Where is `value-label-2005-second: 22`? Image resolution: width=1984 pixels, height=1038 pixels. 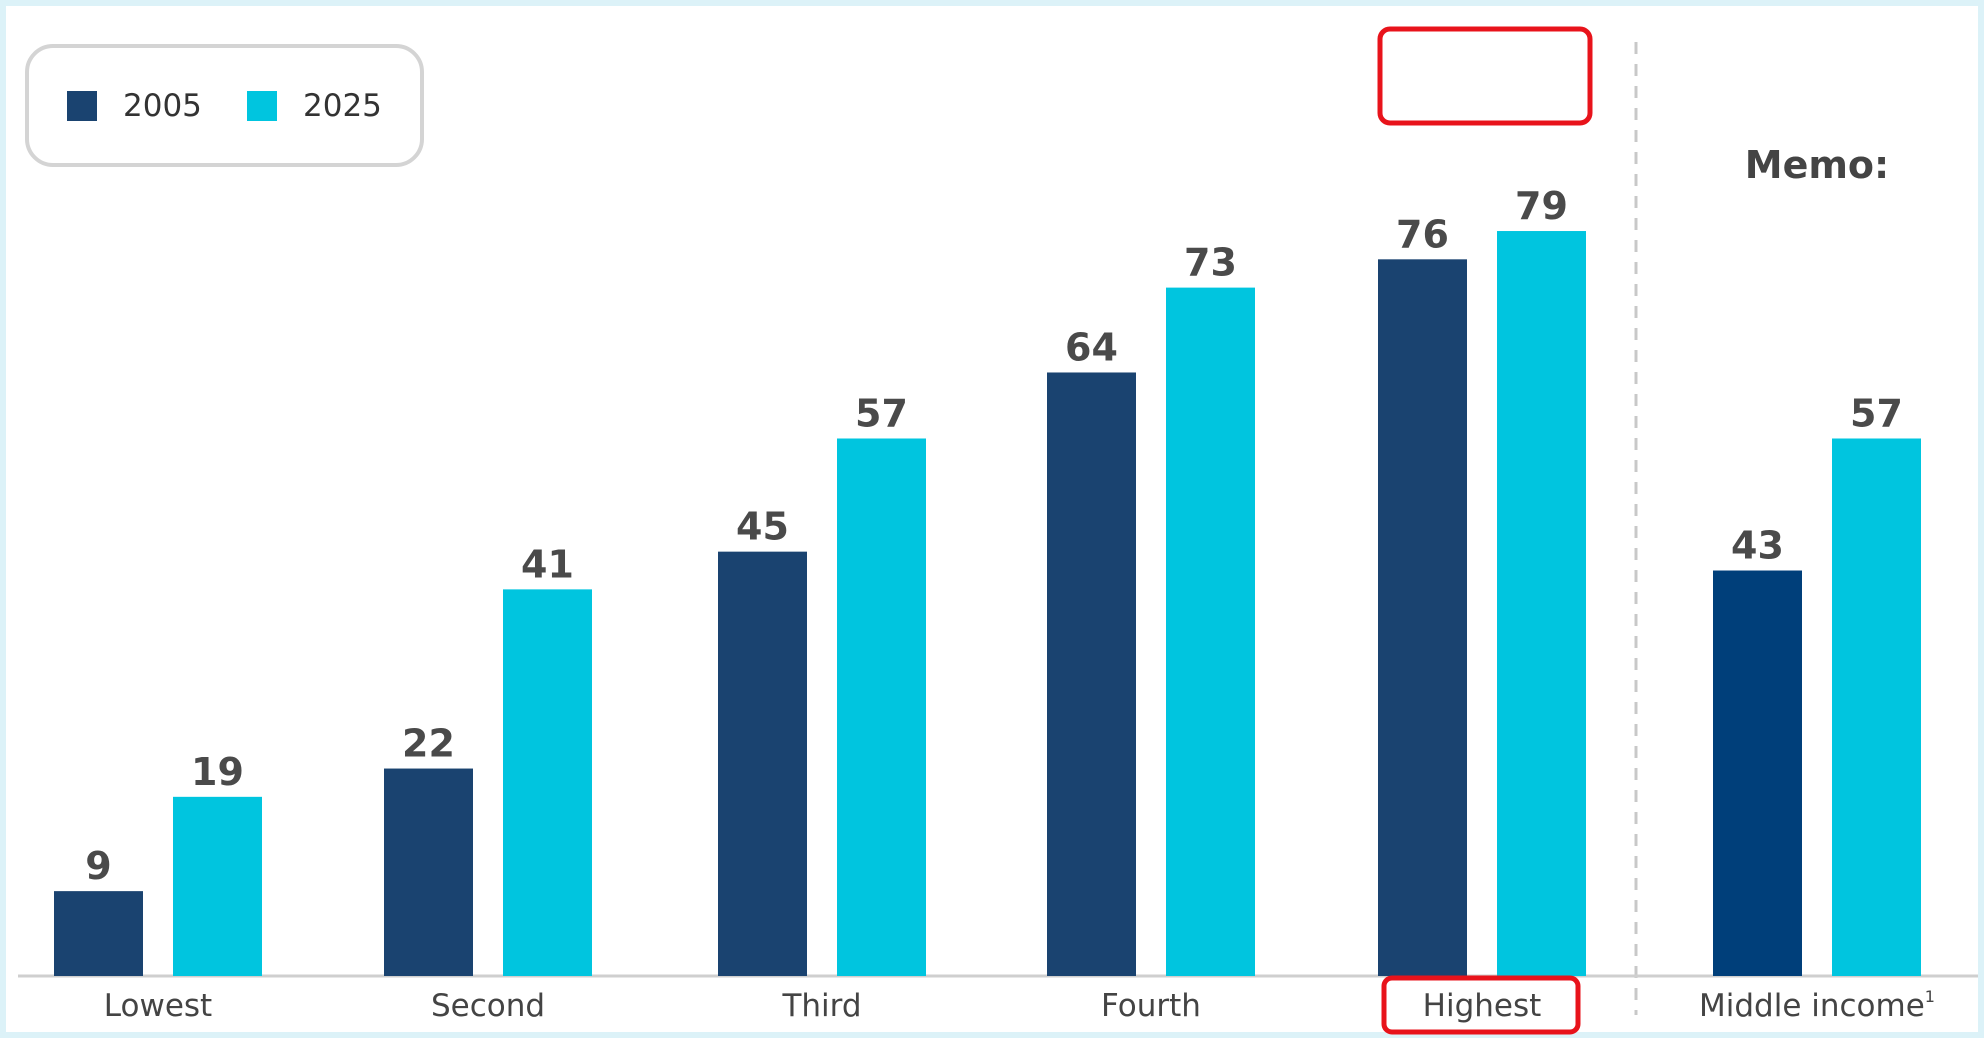 value-label-2005-second: 22 is located at coordinates (428, 744).